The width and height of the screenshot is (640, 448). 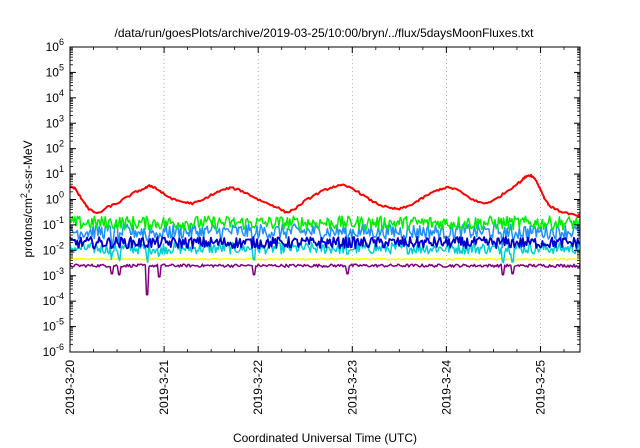 What do you see at coordinates (60, 245) in the screenshot?
I see `y-tick-label-exponent: -2` at bounding box center [60, 245].